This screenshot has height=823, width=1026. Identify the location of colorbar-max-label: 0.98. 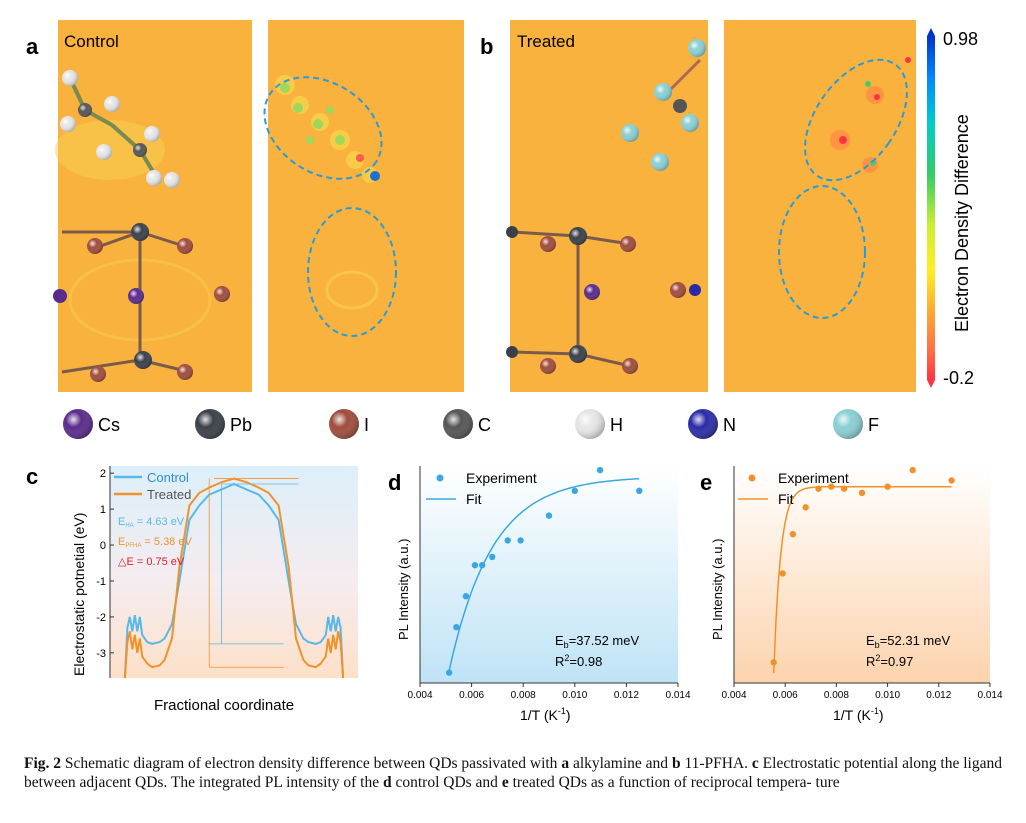
(960, 39).